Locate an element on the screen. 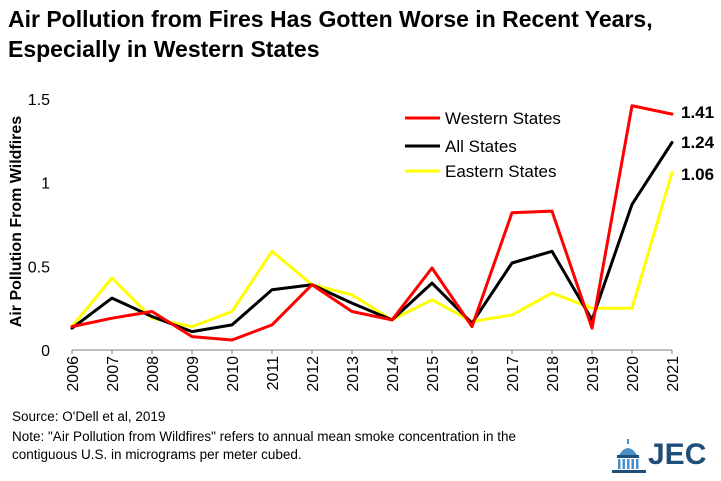 This screenshot has height=481, width=721. y-tick-label: 0 is located at coordinates (45, 351).